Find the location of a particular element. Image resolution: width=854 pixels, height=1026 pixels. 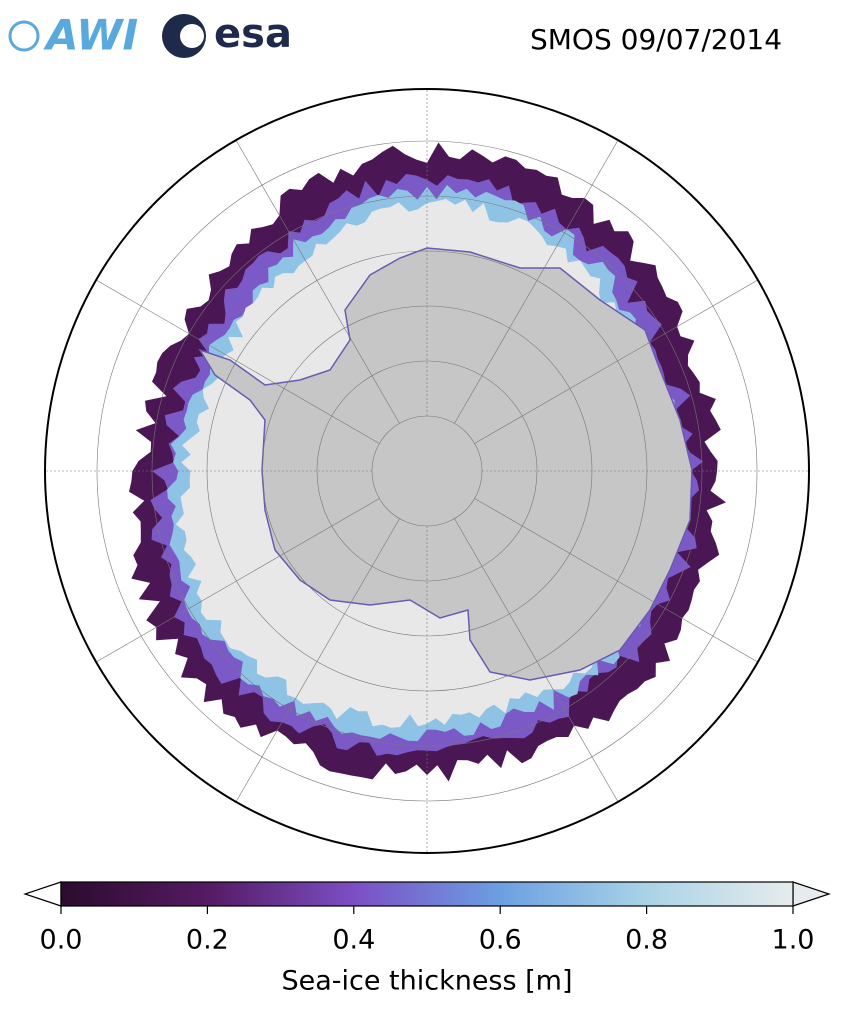

esa-logo: esa is located at coordinates (227, 34).